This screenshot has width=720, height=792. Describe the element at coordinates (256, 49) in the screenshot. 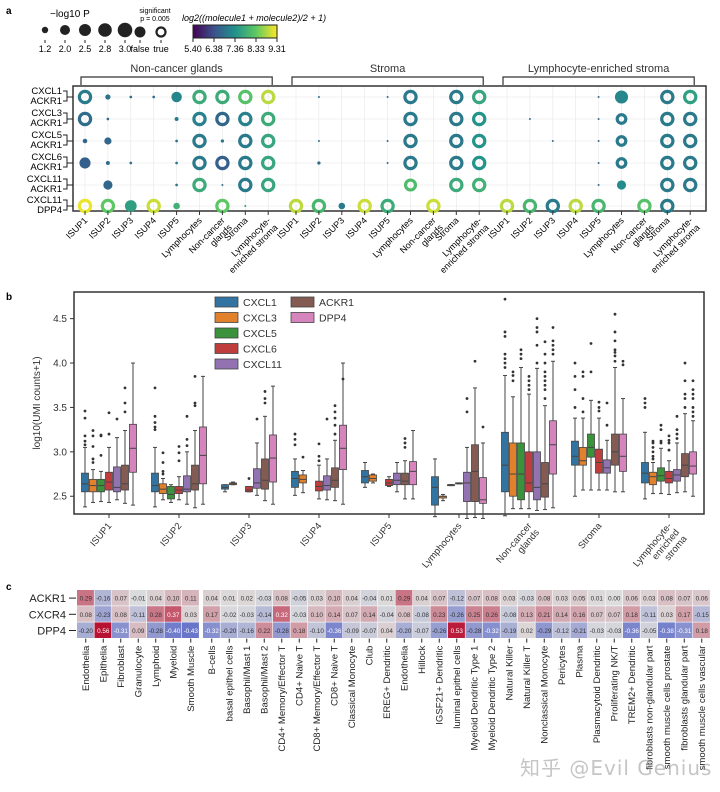

I see `colorbar-label: 8.33` at that location.